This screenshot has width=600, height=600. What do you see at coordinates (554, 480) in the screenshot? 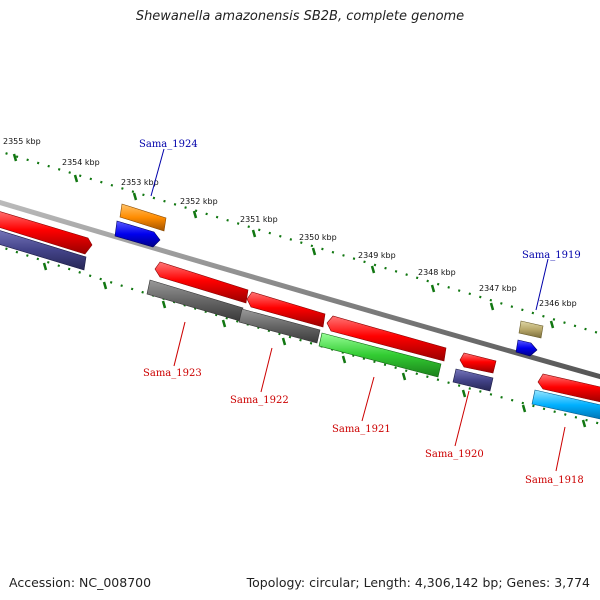
I see `gene-label-sama-1918: Sama_1918` at bounding box center [554, 480].